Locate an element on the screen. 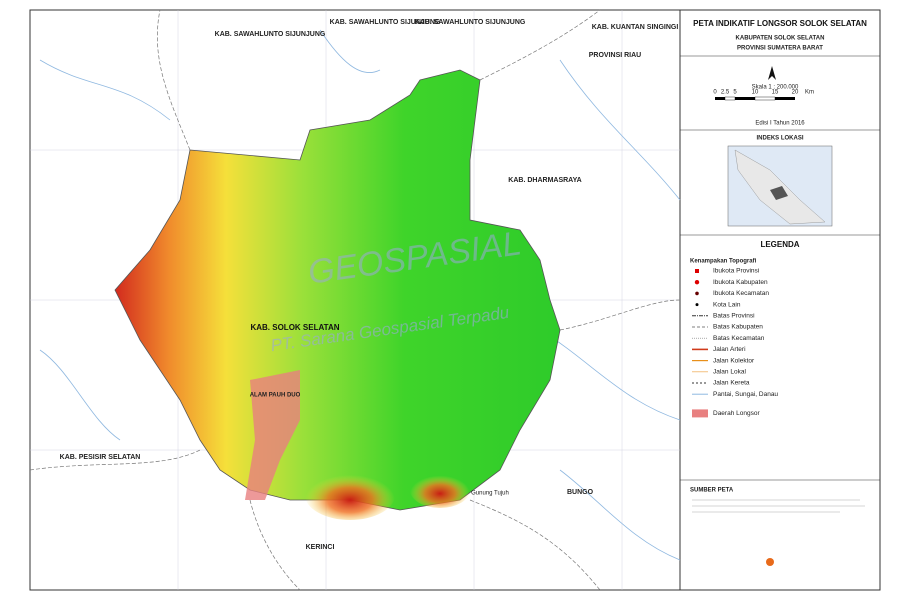  legend-label: Batas Kecamatan is located at coordinates (739, 338).